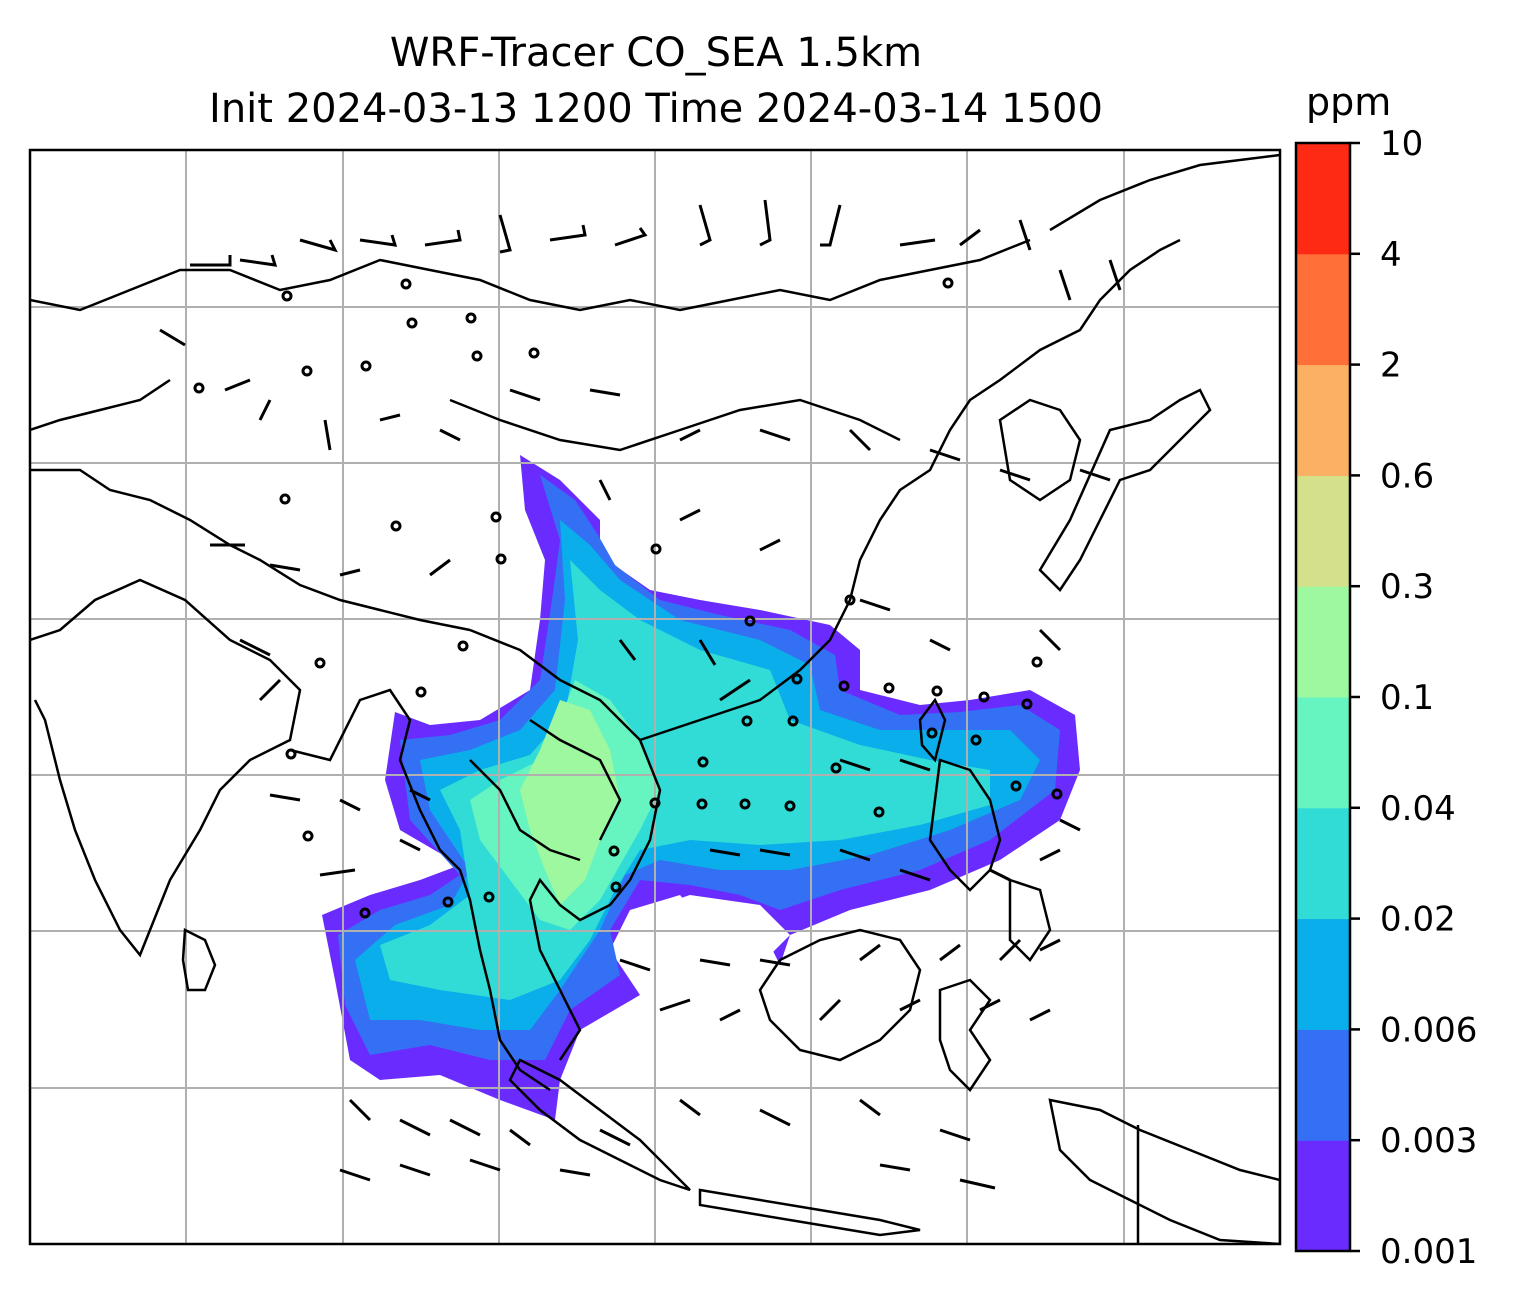 This screenshot has width=1528, height=1306. What do you see at coordinates (1401, 144) in the screenshot?
I see `colorbar-tick-label: 10` at bounding box center [1401, 144].